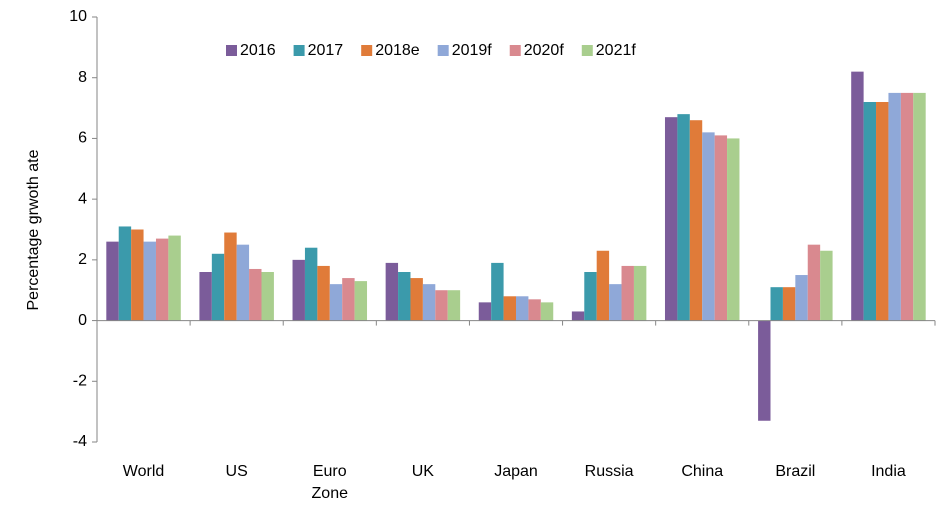 This screenshot has width=939, height=512. What do you see at coordinates (472, 50) in the screenshot?
I see `legend-label: 2019f` at bounding box center [472, 50].